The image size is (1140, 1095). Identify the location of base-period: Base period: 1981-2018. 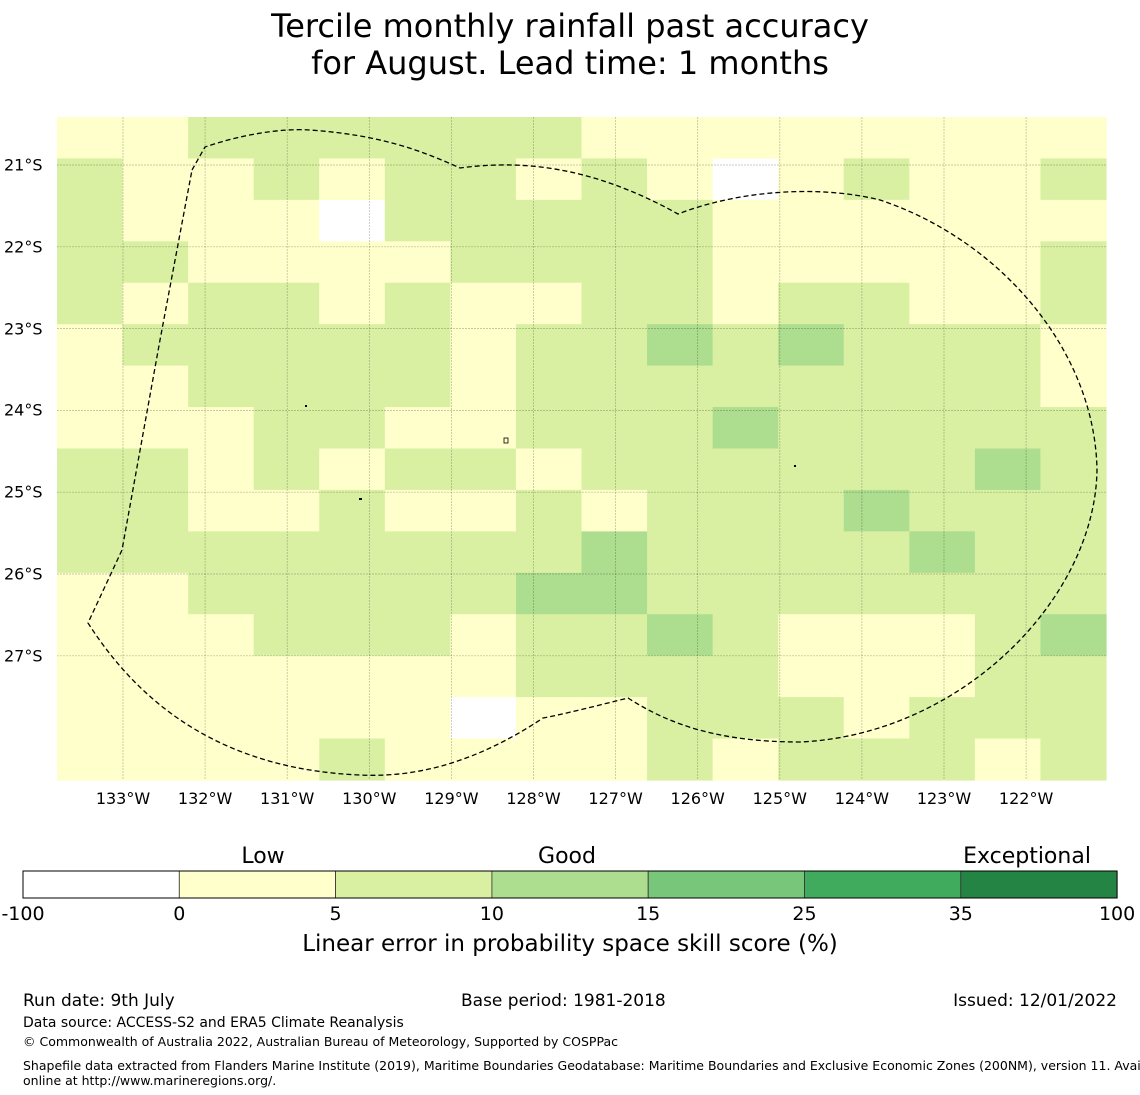
(563, 1001).